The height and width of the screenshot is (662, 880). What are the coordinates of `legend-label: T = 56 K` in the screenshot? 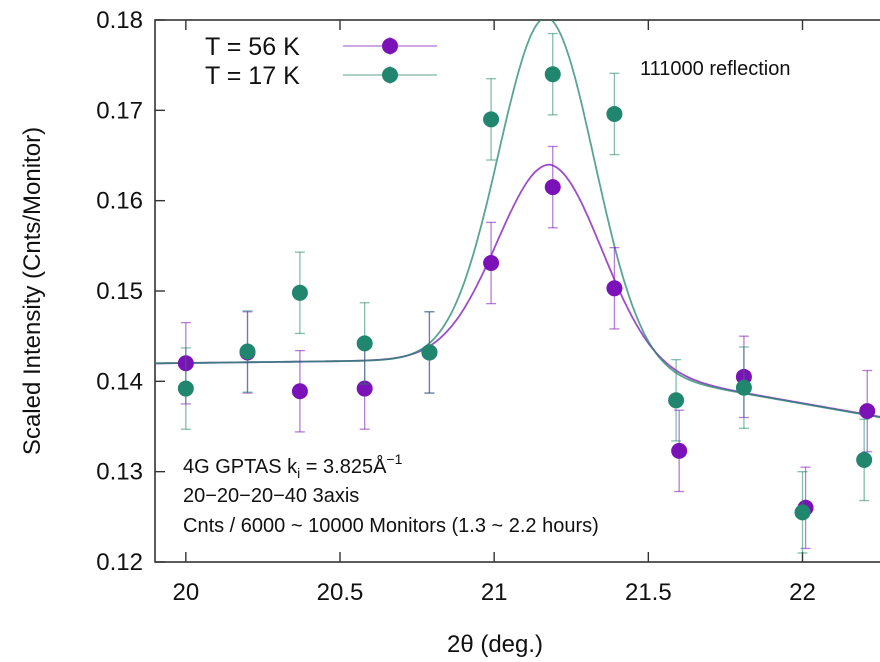 It's located at (252, 47).